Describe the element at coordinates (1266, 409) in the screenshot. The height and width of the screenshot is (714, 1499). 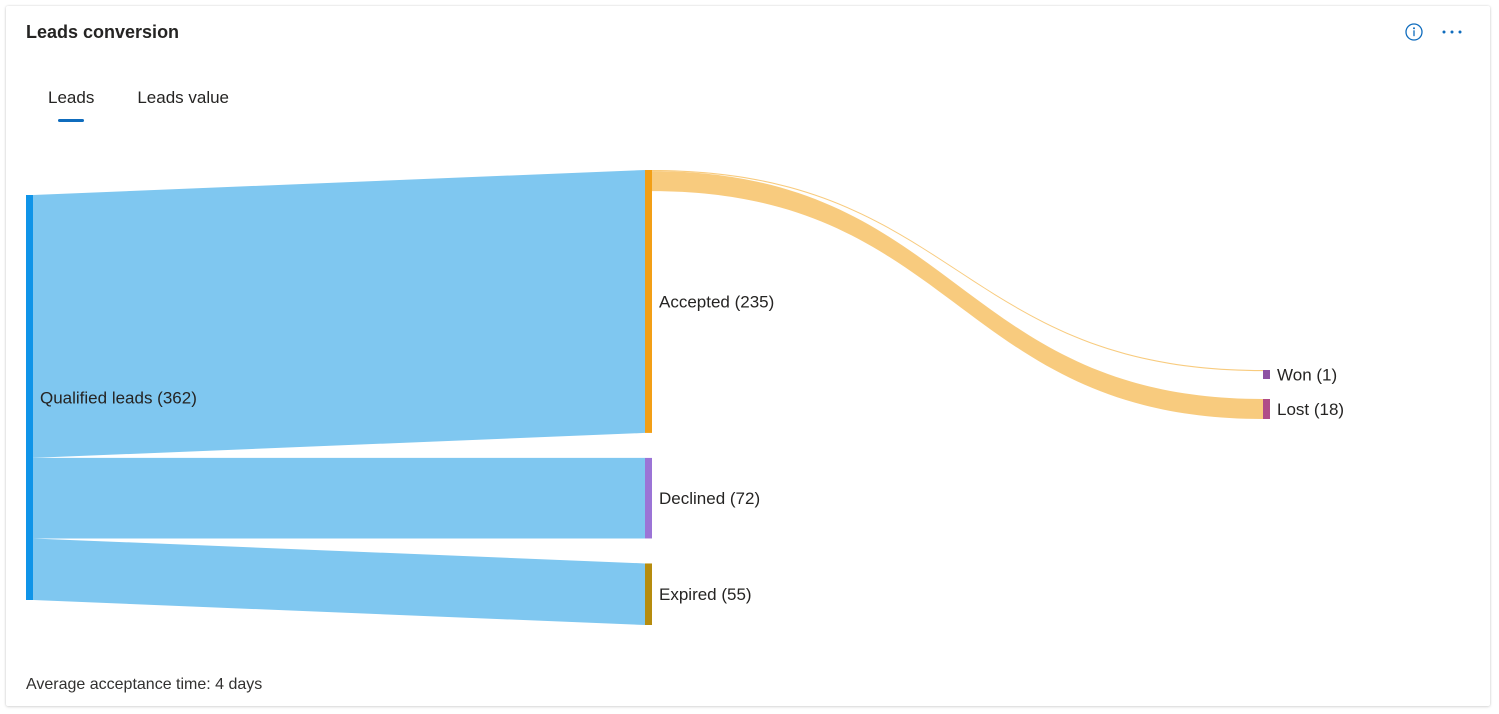
I see `sankey-node-lost` at that location.